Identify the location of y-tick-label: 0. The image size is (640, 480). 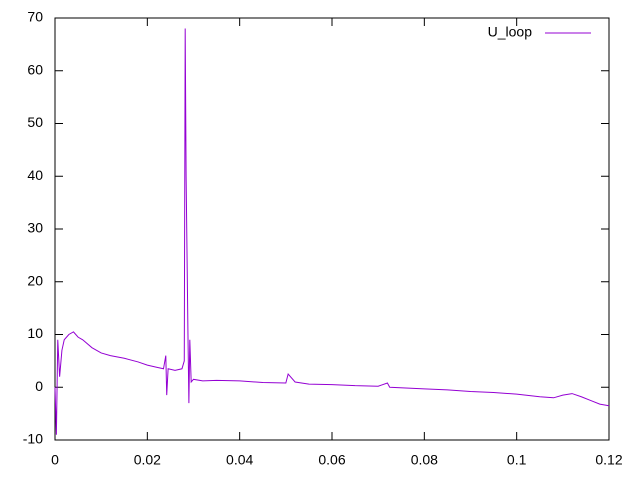
(39, 386).